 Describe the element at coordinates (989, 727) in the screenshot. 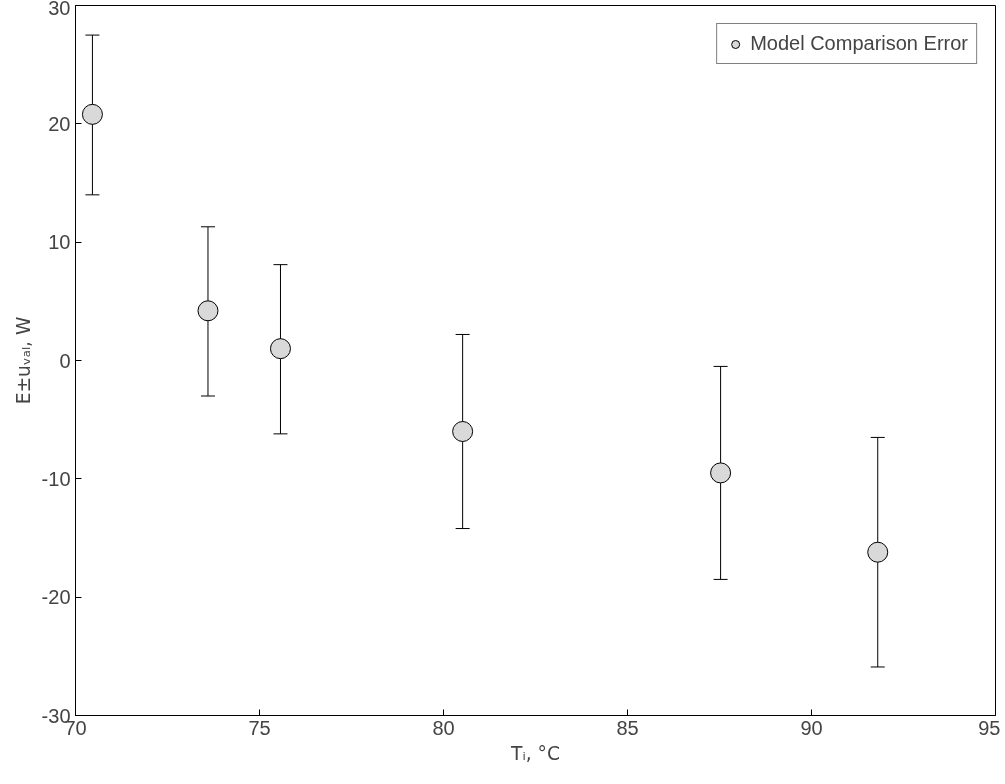

I see `x-tick-label: 95` at that location.